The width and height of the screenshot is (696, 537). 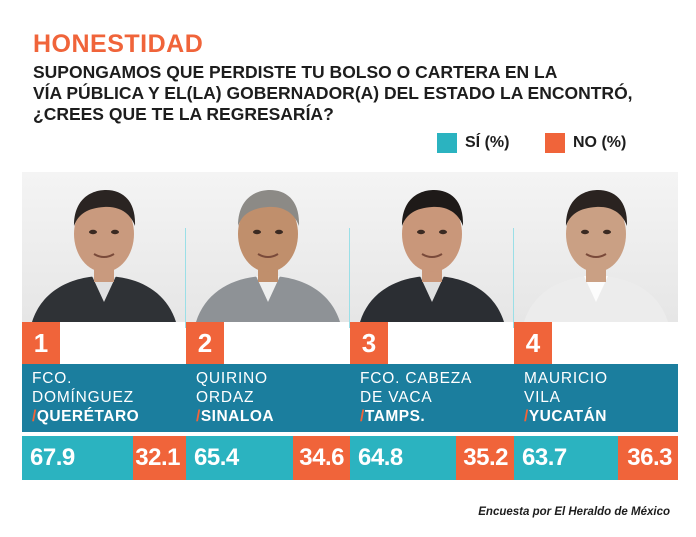 What do you see at coordinates (52, 457) in the screenshot?
I see `value-label-si: 67.9` at bounding box center [52, 457].